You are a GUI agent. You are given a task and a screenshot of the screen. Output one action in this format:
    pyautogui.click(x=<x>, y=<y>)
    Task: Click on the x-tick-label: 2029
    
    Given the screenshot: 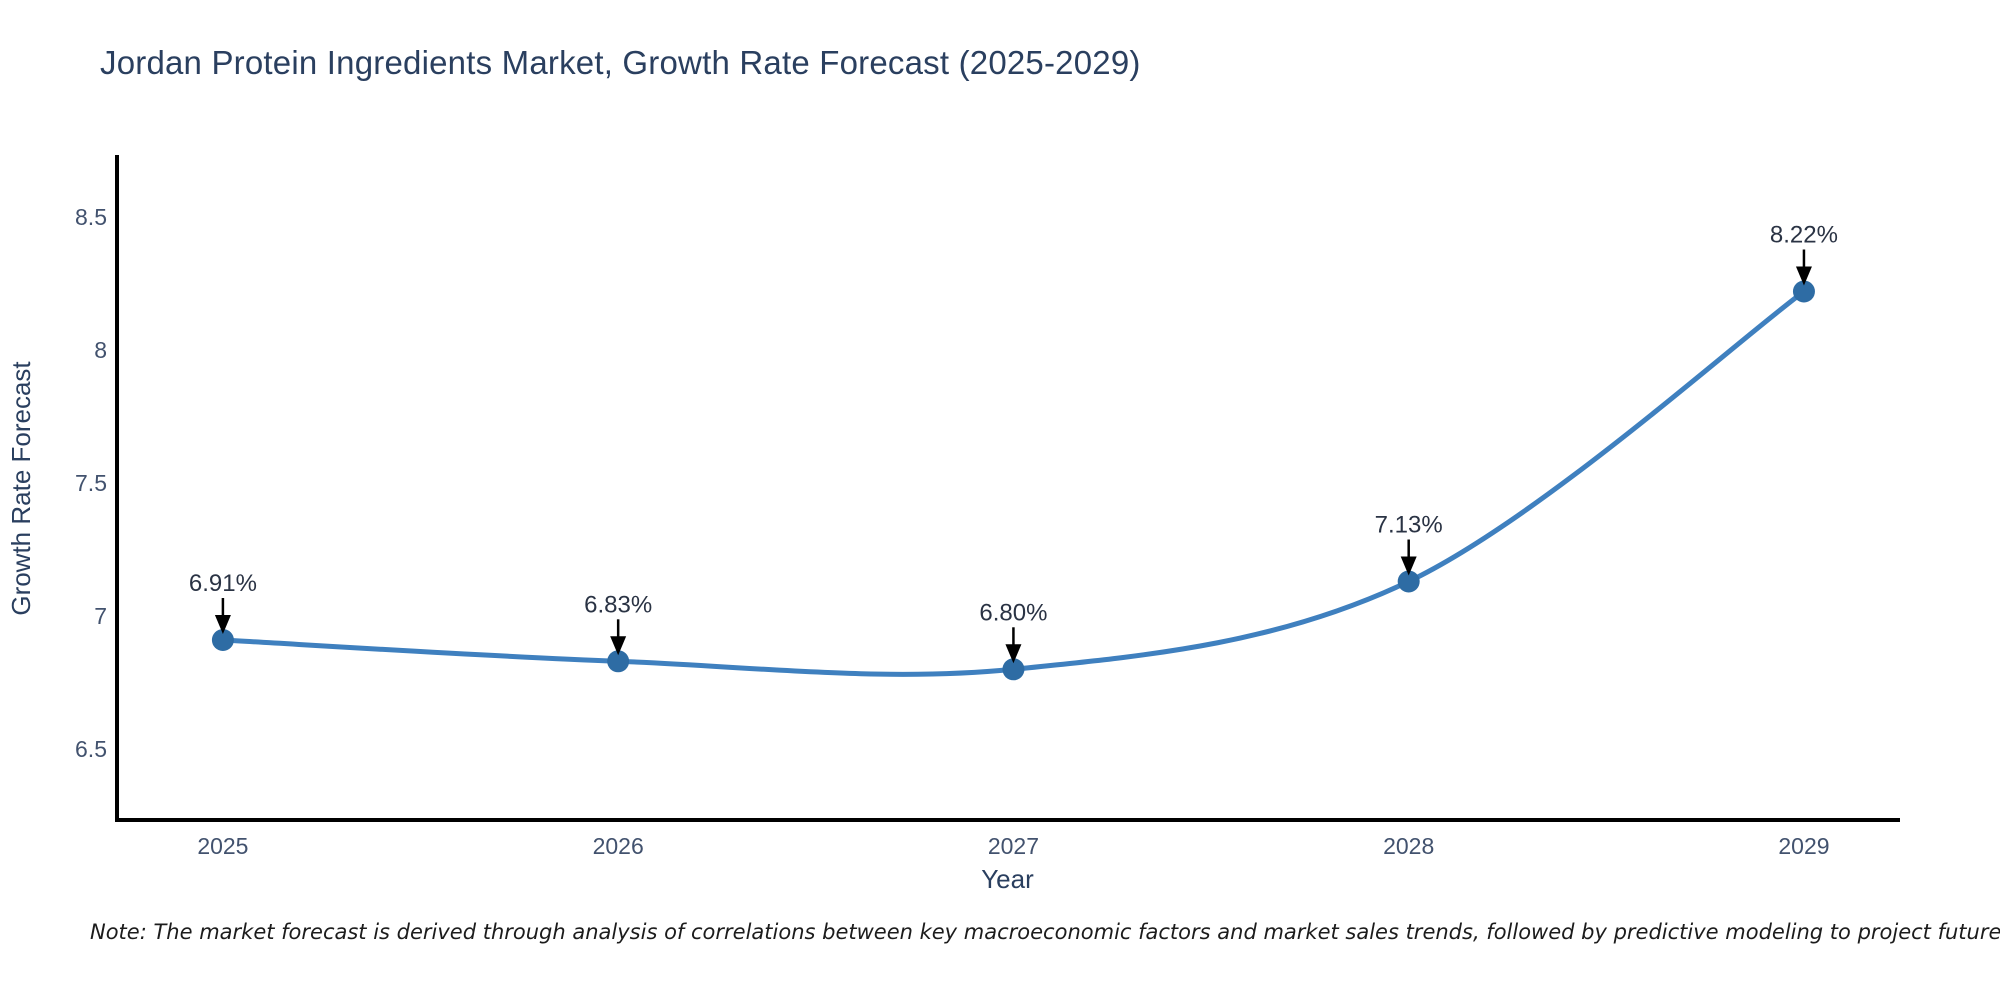 What is the action you would take?
    pyautogui.click(x=1803, y=846)
    